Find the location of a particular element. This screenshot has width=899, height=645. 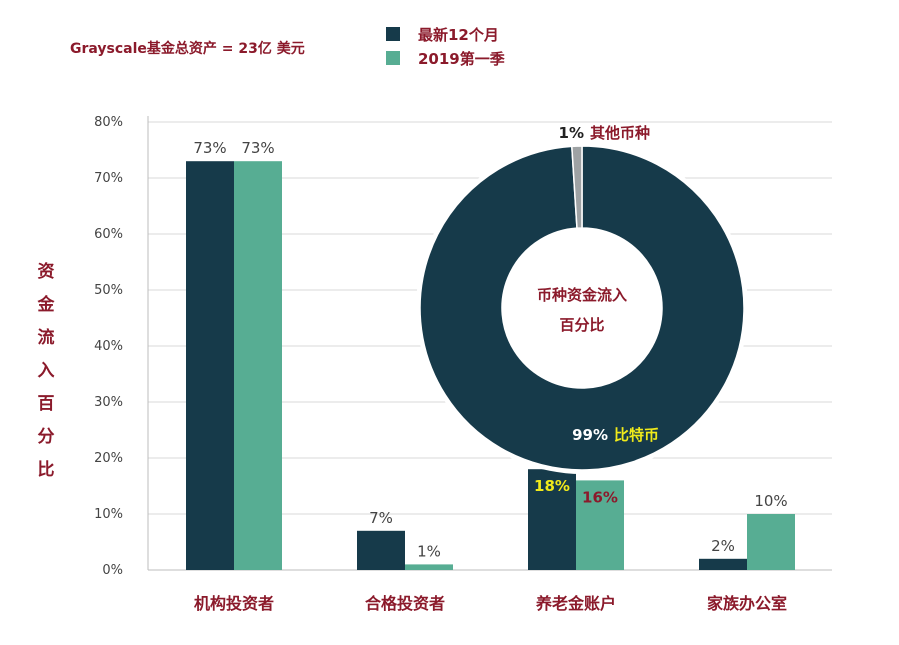

donut-hole is located at coordinates (582, 308).